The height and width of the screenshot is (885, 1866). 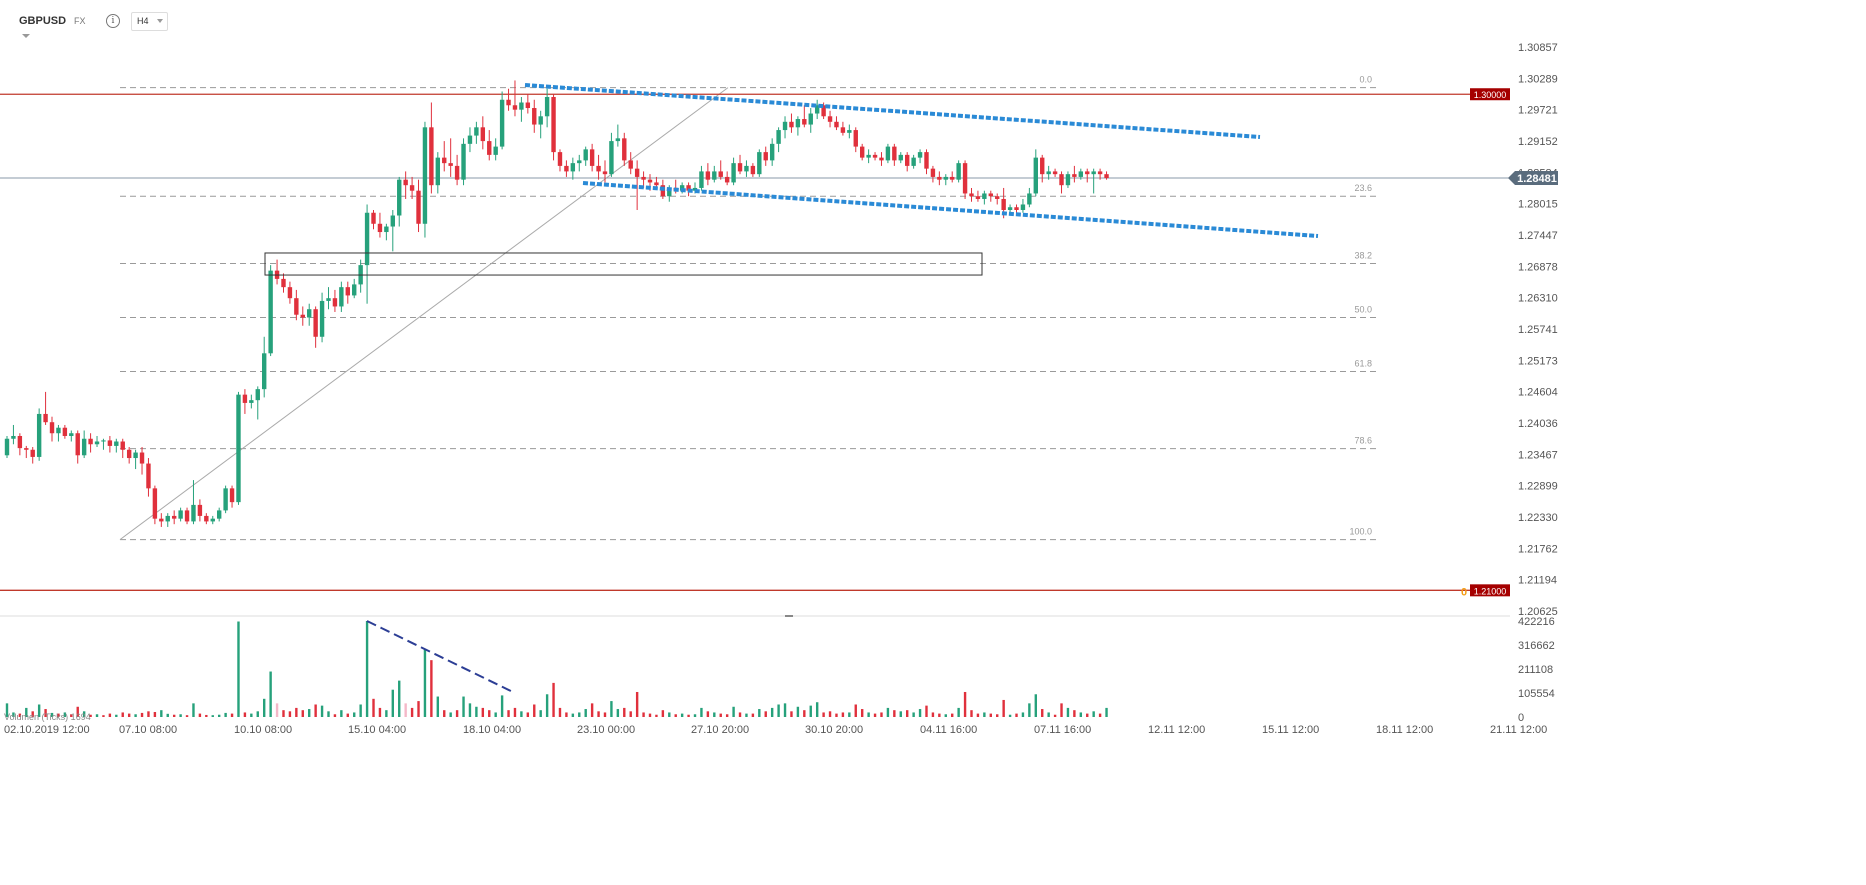 What do you see at coordinates (149, 21) in the screenshot?
I see `timeframe-select: H4` at bounding box center [149, 21].